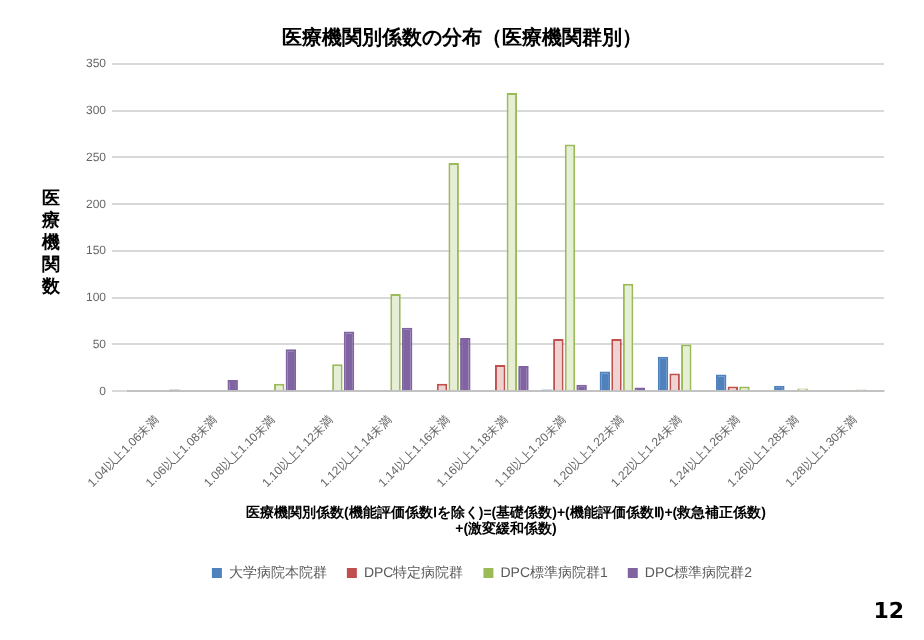 The width and height of the screenshot is (924, 640). Describe the element at coordinates (462, 38) in the screenshot. I see `chart-title: 医療機関別係数の分布（医療機関群別）` at that location.